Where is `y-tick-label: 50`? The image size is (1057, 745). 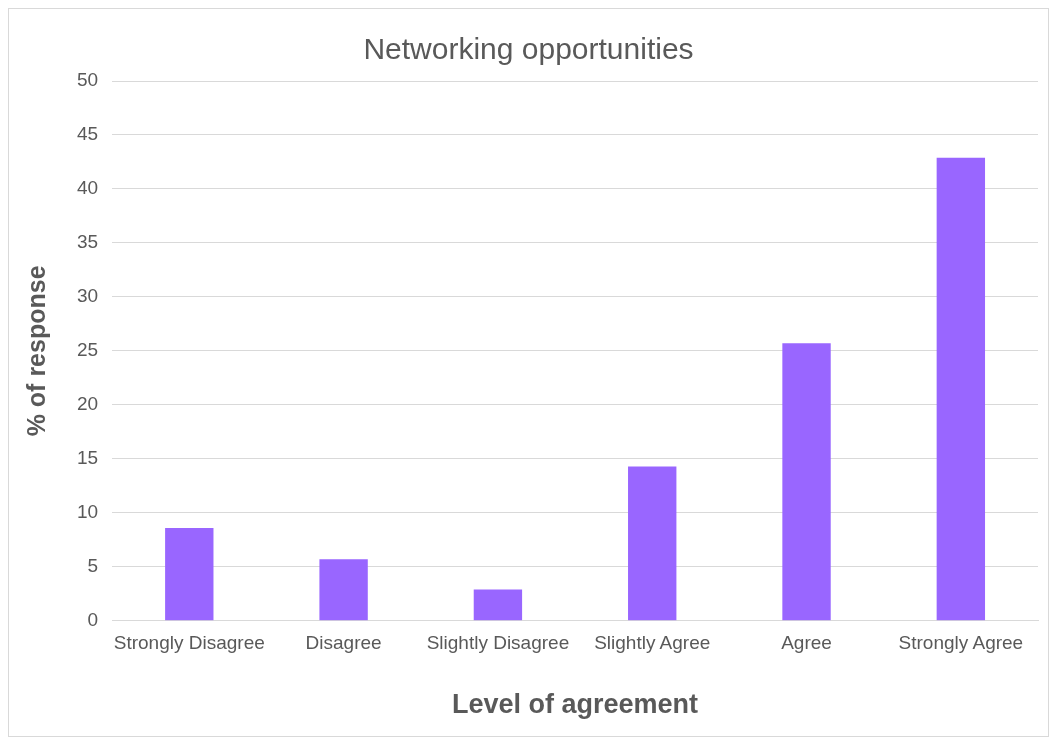
y-tick-label: 50 is located at coordinates (87, 80).